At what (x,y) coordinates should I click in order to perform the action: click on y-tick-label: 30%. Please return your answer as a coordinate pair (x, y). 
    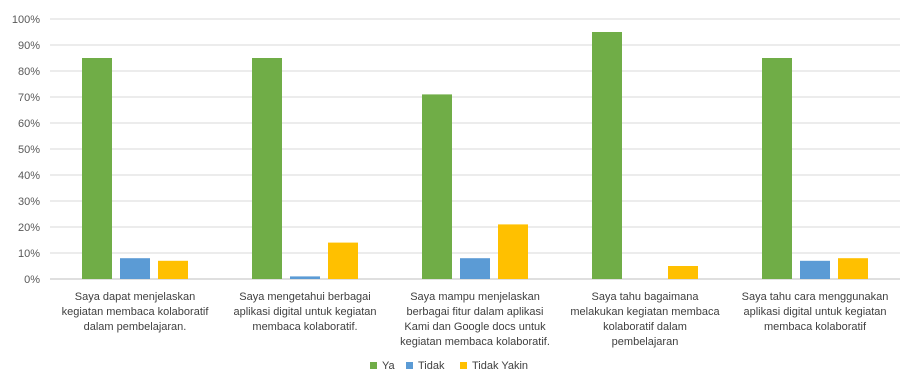
    Looking at the image, I should click on (29, 202).